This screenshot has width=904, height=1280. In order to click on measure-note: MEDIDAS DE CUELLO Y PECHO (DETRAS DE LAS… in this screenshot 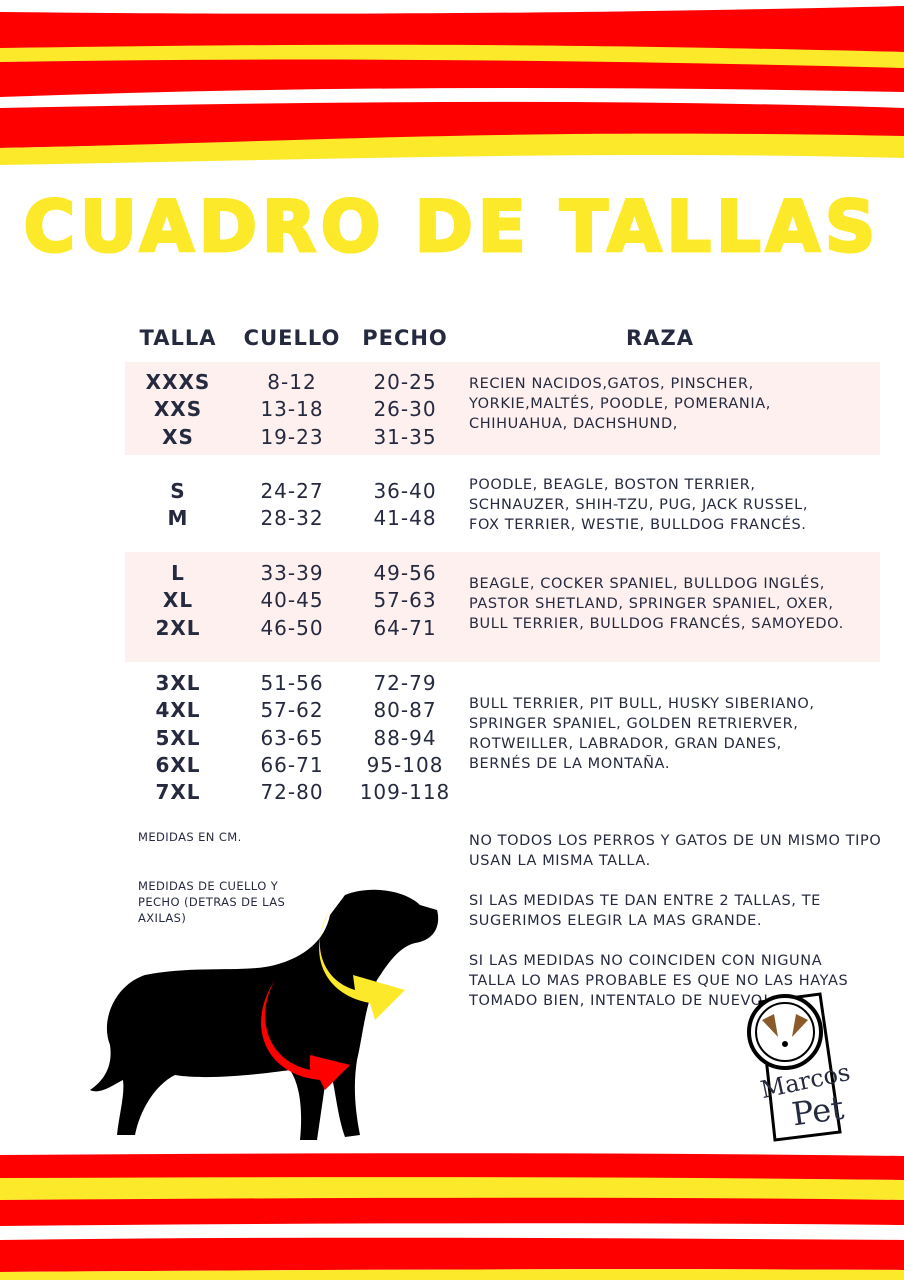, I will do `click(212, 902)`.